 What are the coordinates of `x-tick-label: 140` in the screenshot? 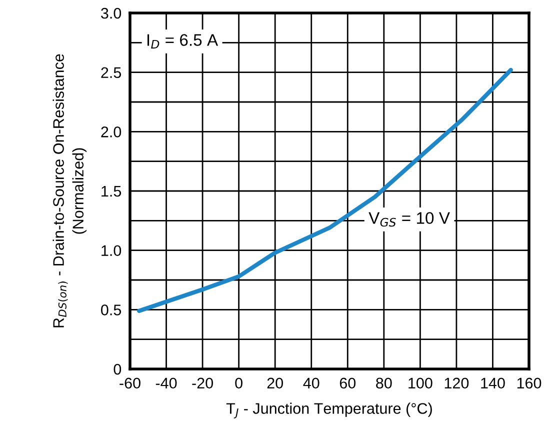 It's located at (493, 383).